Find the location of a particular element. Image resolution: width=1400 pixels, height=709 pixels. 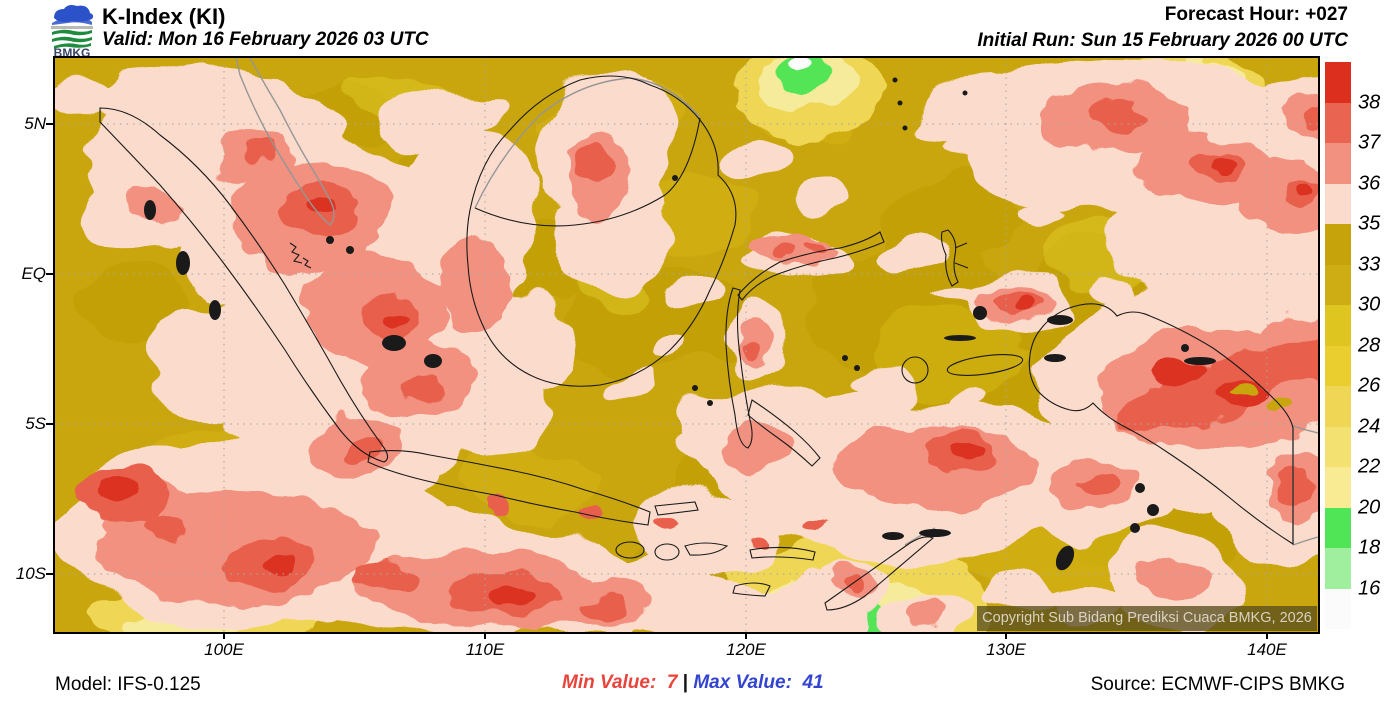

minmax-values: Min Value: 7 | Max Value: 41 is located at coordinates (693, 683).